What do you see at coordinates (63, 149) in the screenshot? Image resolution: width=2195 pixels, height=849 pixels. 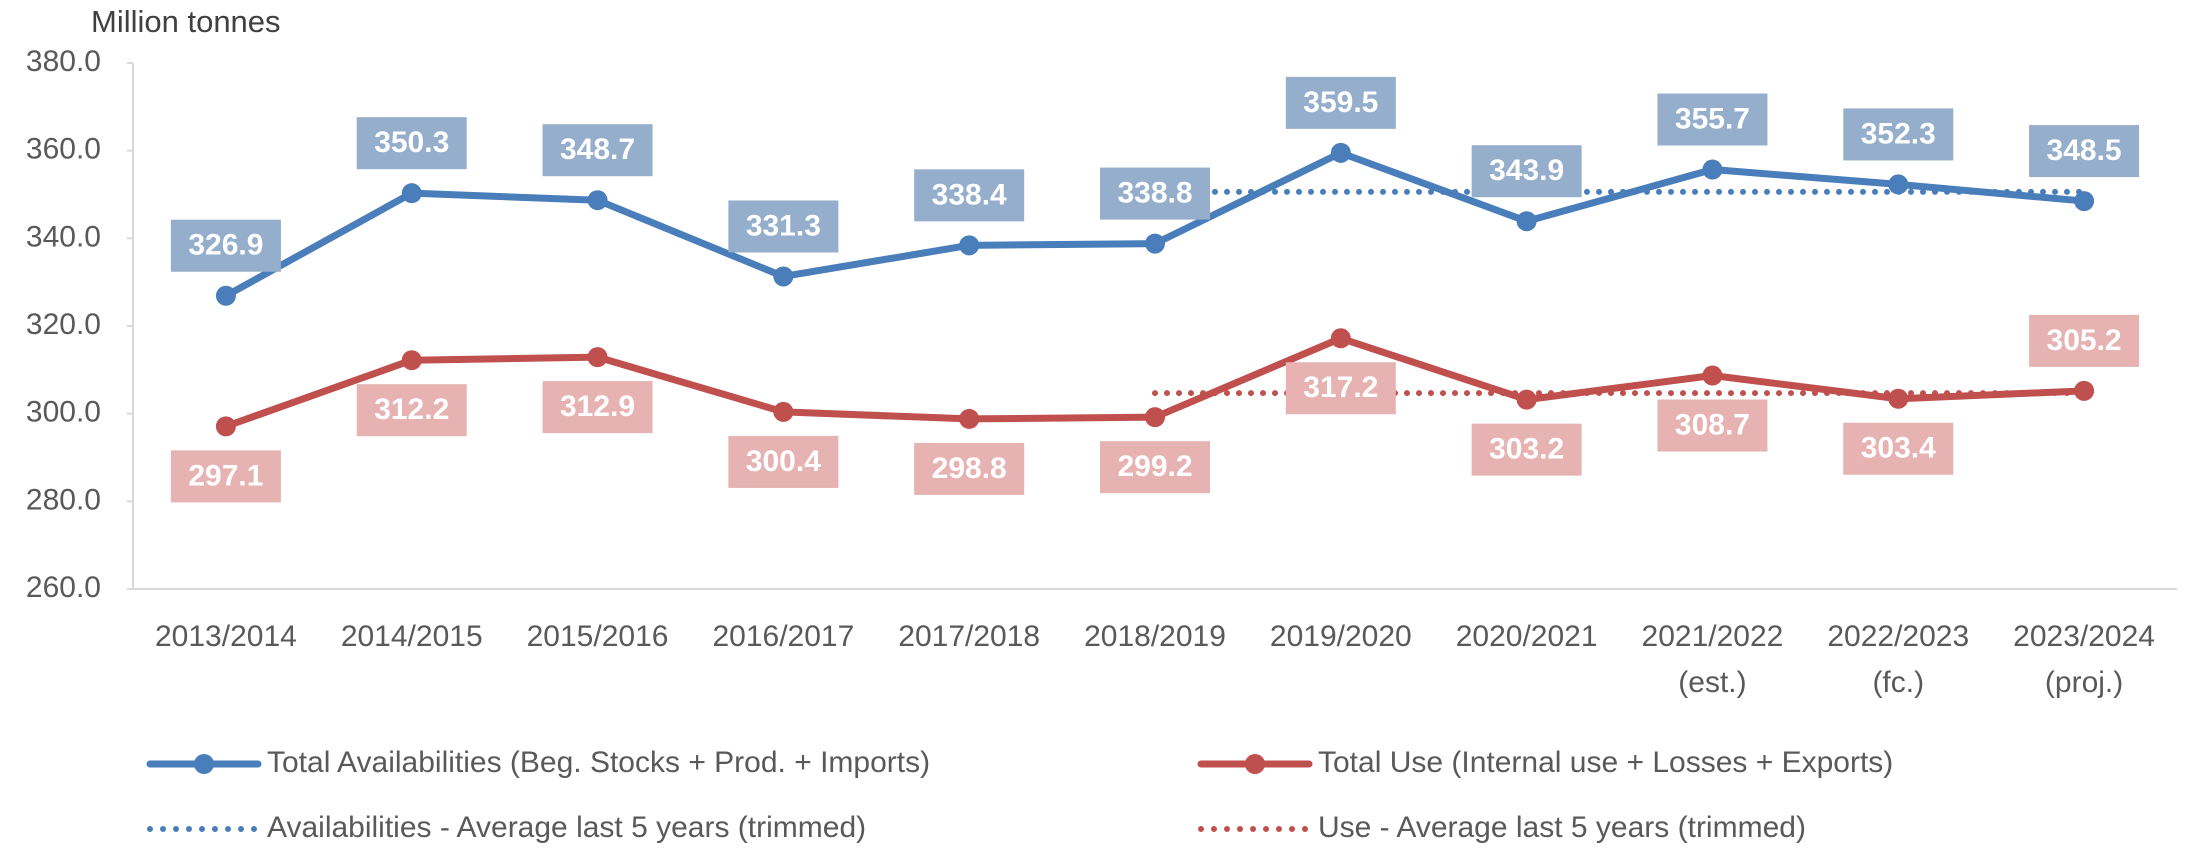 I see `y-tick-label: 360.0` at bounding box center [63, 149].